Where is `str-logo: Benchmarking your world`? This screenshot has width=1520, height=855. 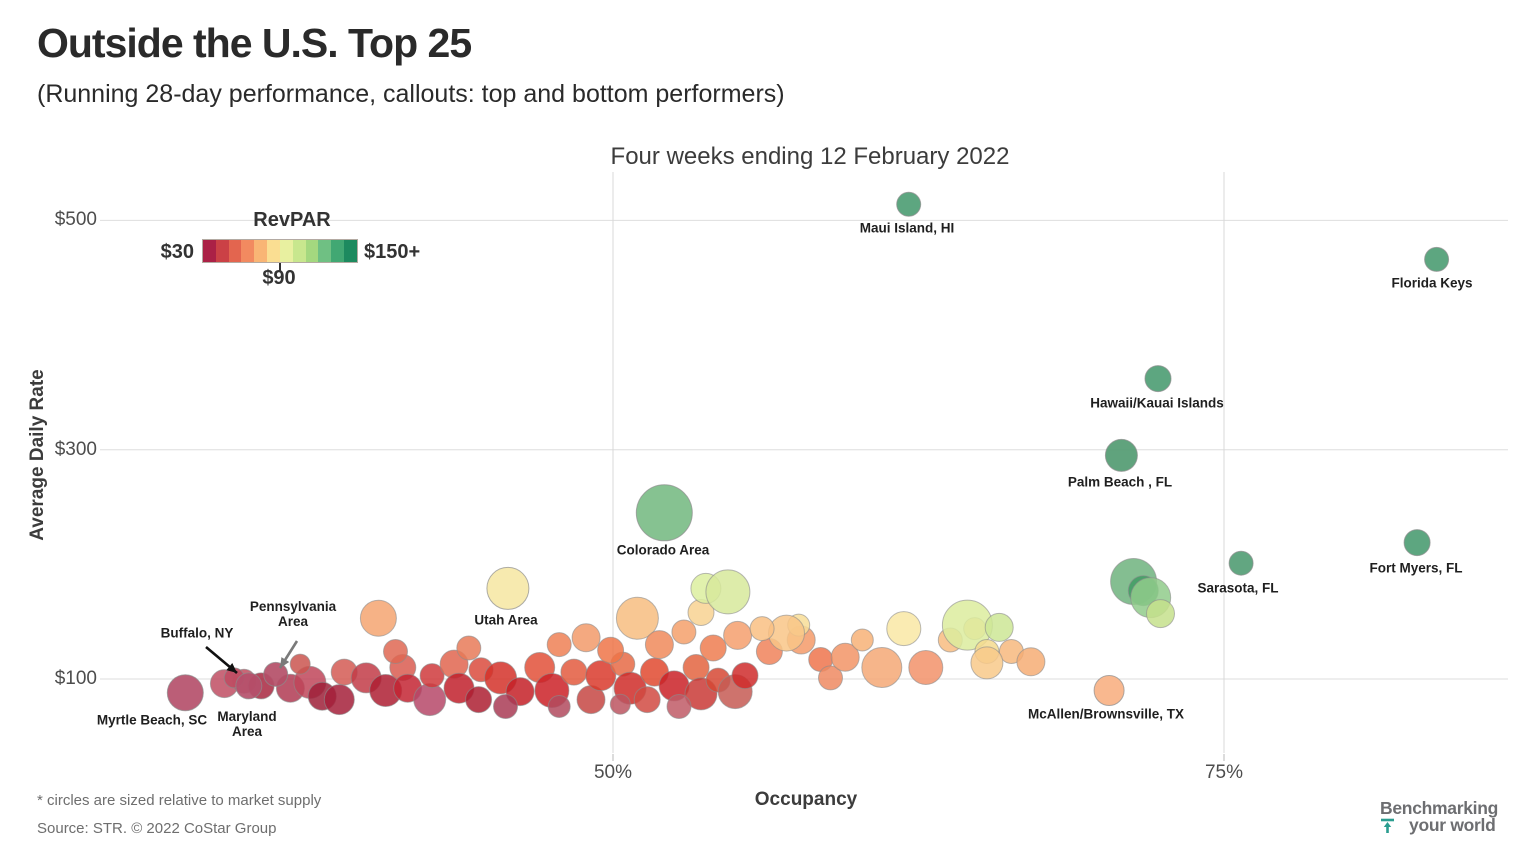
str-logo: Benchmarking your world is located at coordinates (1439, 816).